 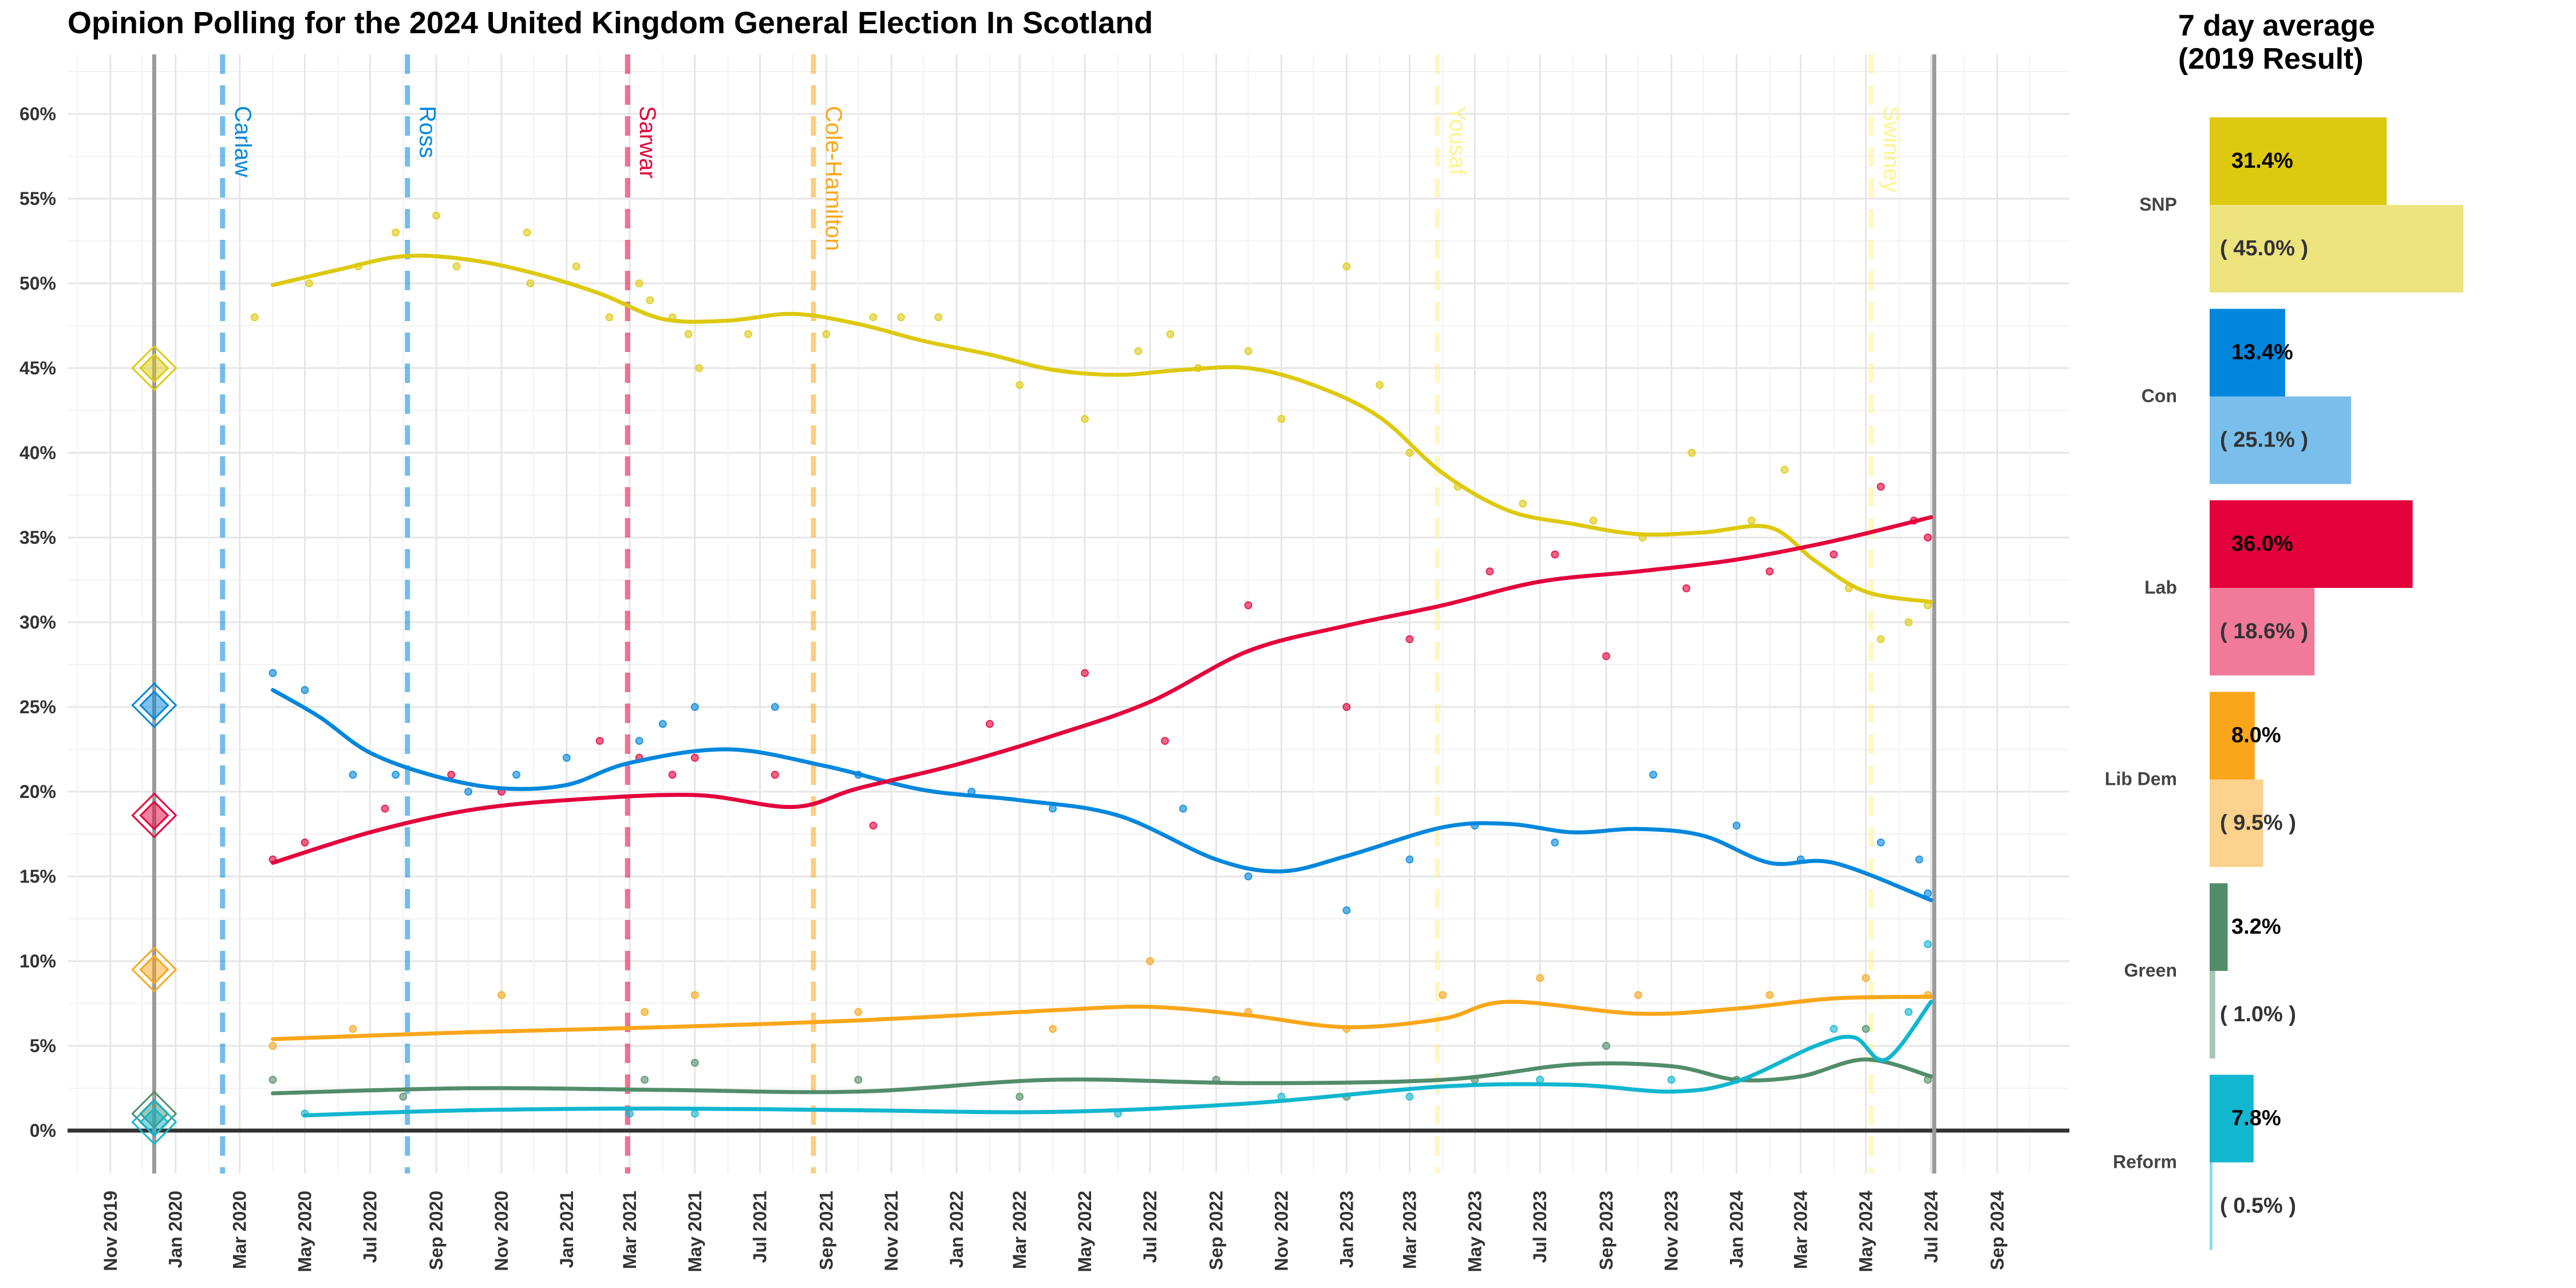 What do you see at coordinates (566, 1229) in the screenshot?
I see `x-tick-label: Jan 2021` at bounding box center [566, 1229].